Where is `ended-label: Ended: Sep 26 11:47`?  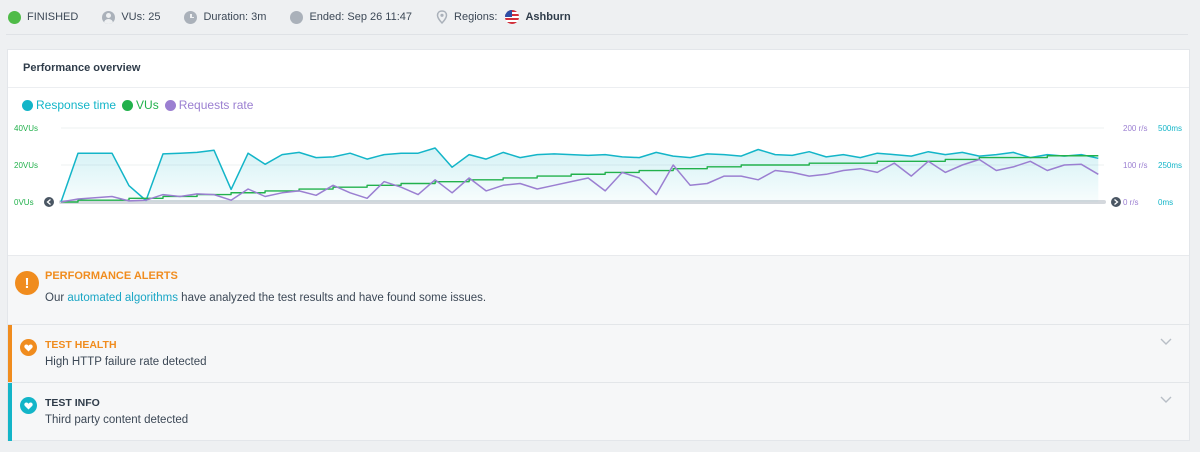 ended-label: Ended: Sep 26 11:47 is located at coordinates (361, 17).